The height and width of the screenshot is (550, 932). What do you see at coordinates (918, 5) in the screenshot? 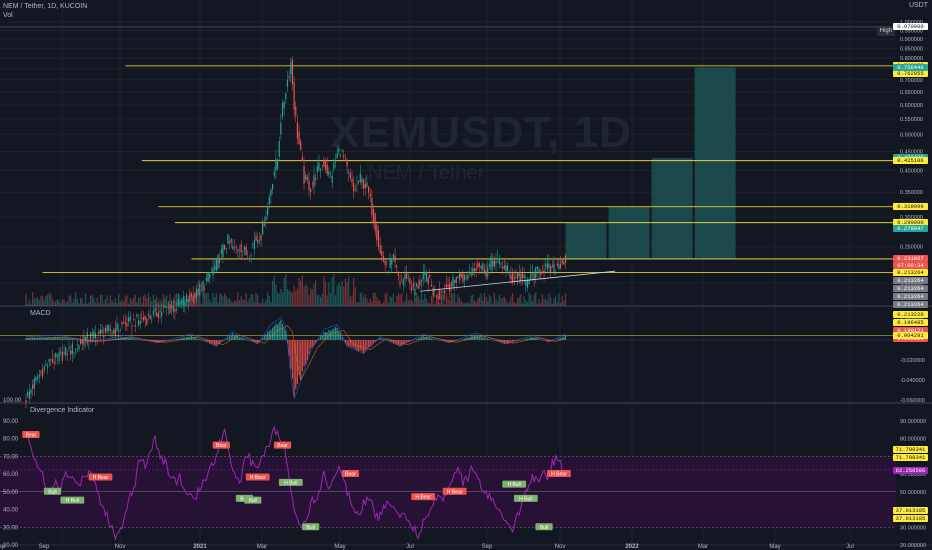
I see `currency-label: USDT` at bounding box center [918, 5].